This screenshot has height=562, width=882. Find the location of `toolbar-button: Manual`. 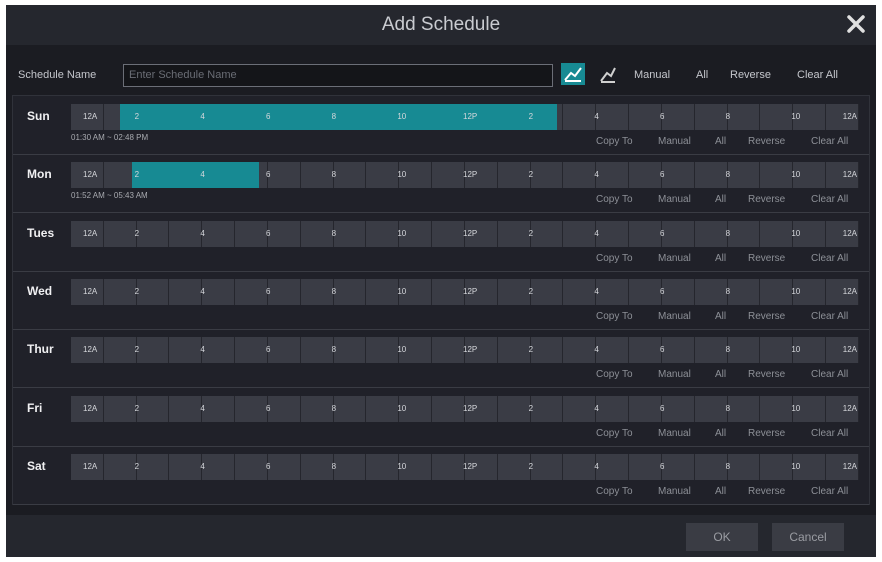

toolbar-button: Manual is located at coordinates (652, 75).